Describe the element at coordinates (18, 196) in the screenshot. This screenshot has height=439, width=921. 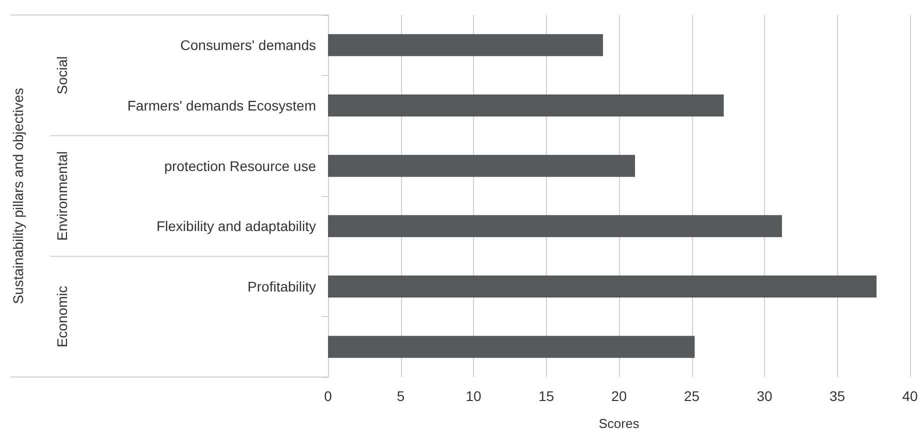
I see `text: Sustainability pillars and objectives` at that location.